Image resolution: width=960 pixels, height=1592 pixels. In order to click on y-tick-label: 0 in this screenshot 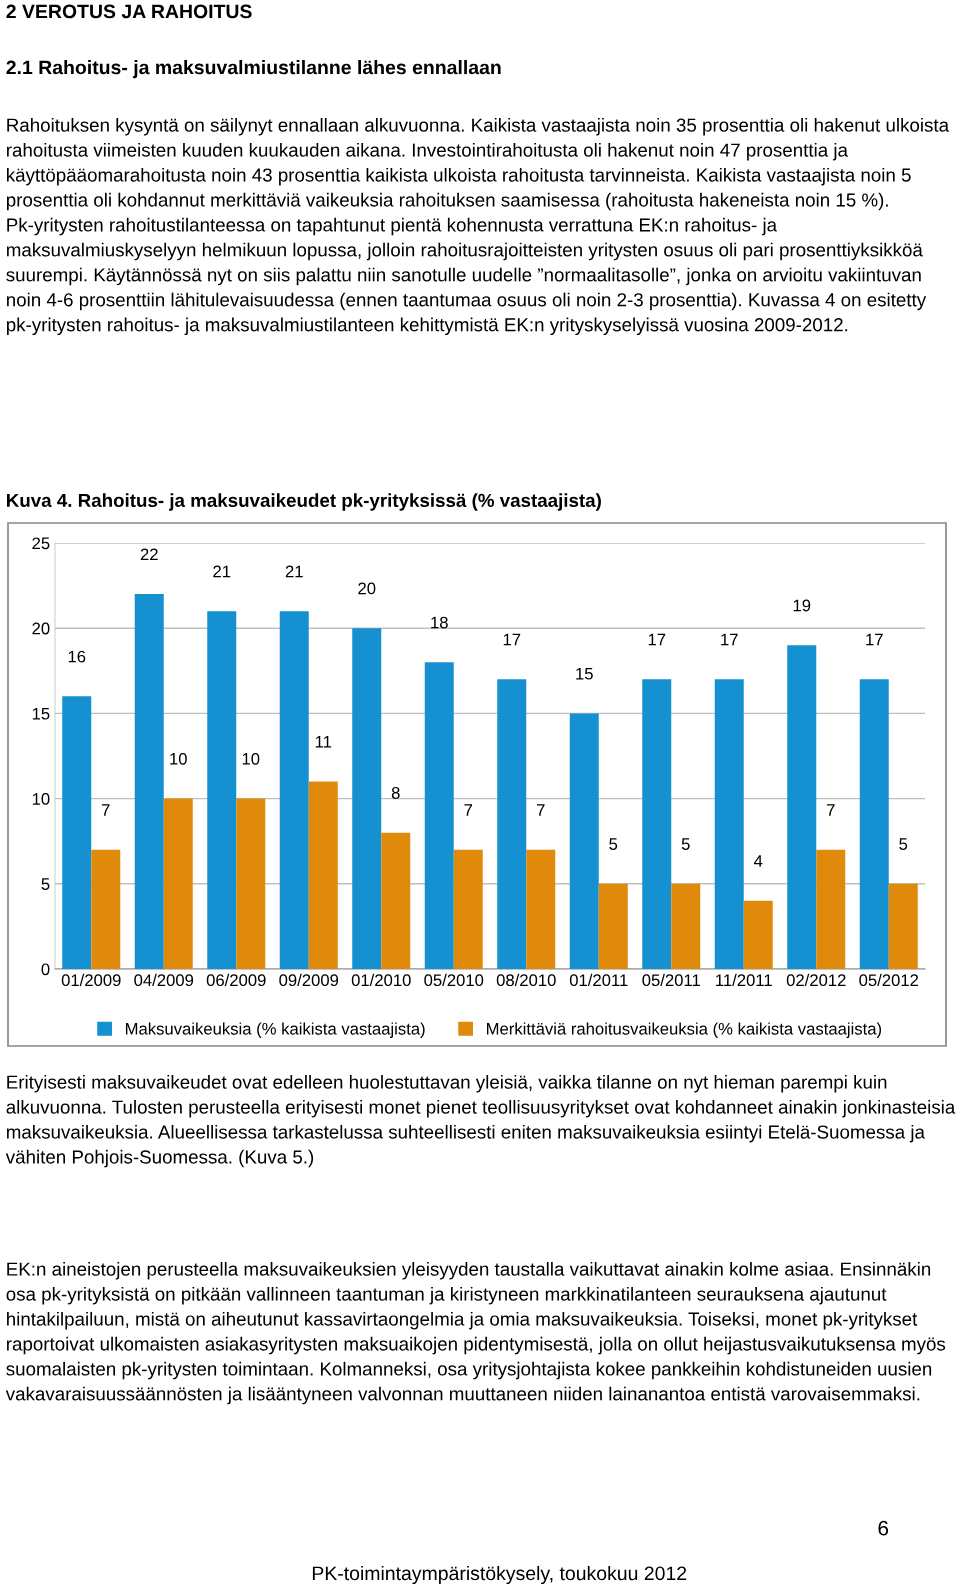, I will do `click(45, 969)`.